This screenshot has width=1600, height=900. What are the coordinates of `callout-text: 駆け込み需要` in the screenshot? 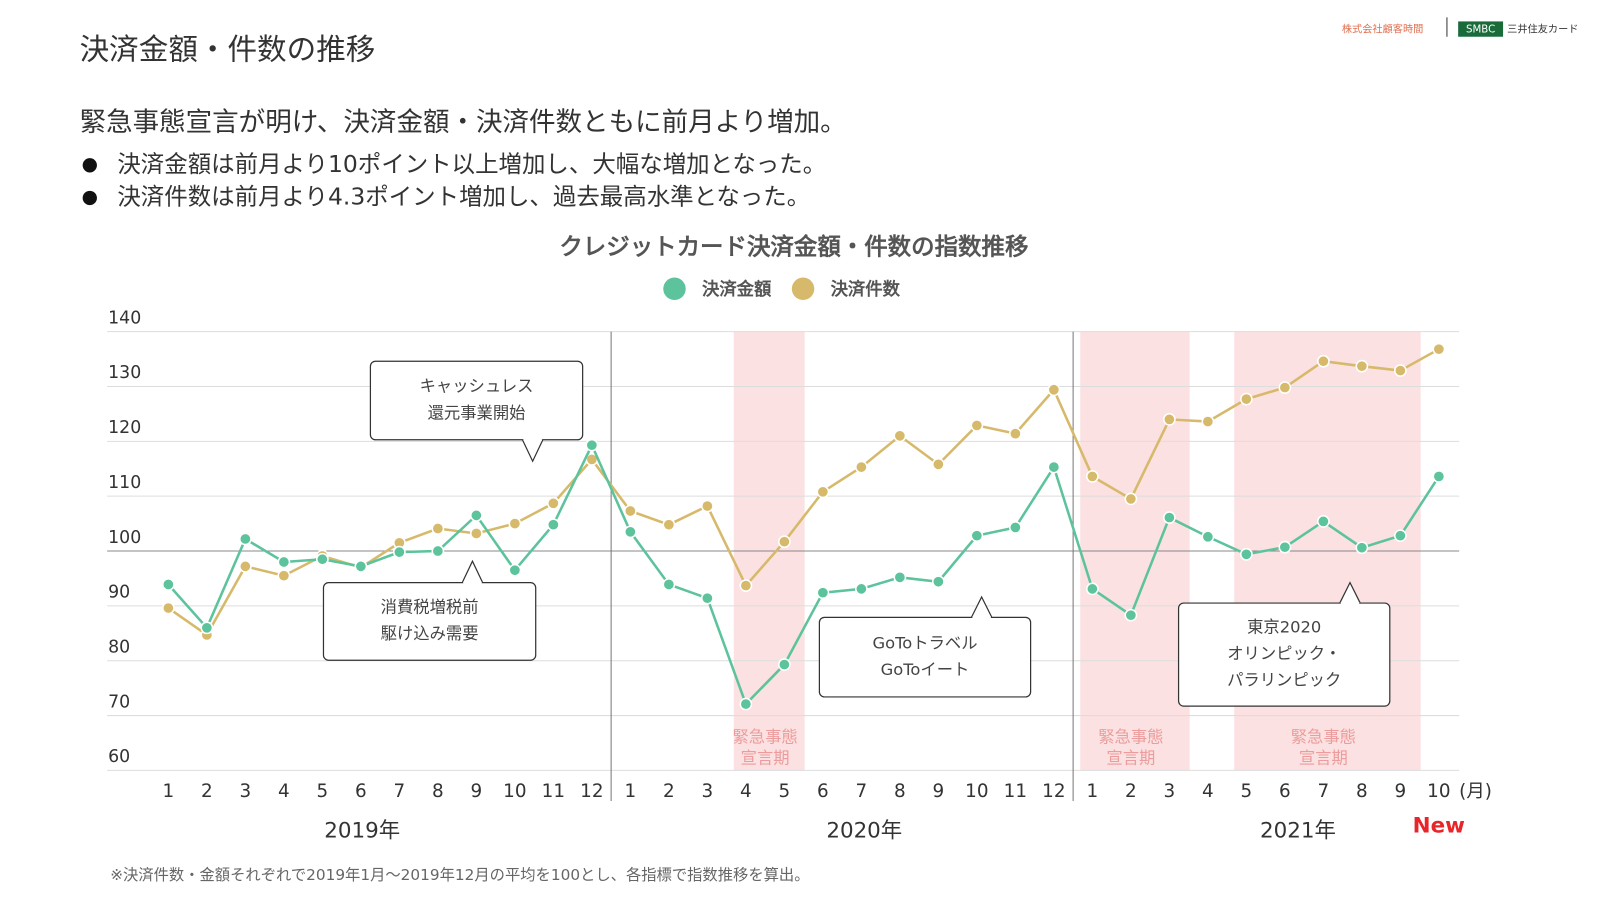 It's located at (430, 633).